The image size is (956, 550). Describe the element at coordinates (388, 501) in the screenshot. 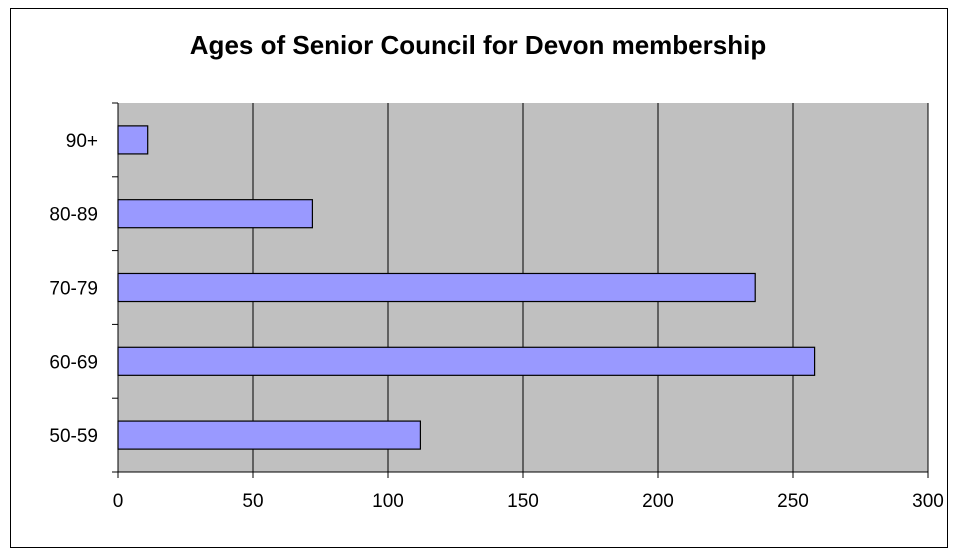

I see `x-tick-label: 100` at that location.